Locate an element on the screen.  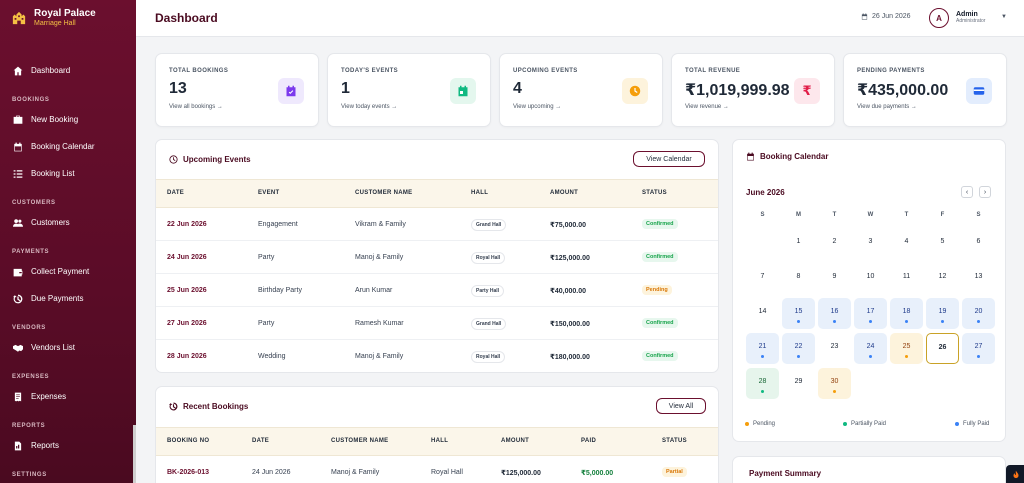
sidebar-item-new-booking: New Booking is located at coordinates (68, 119).